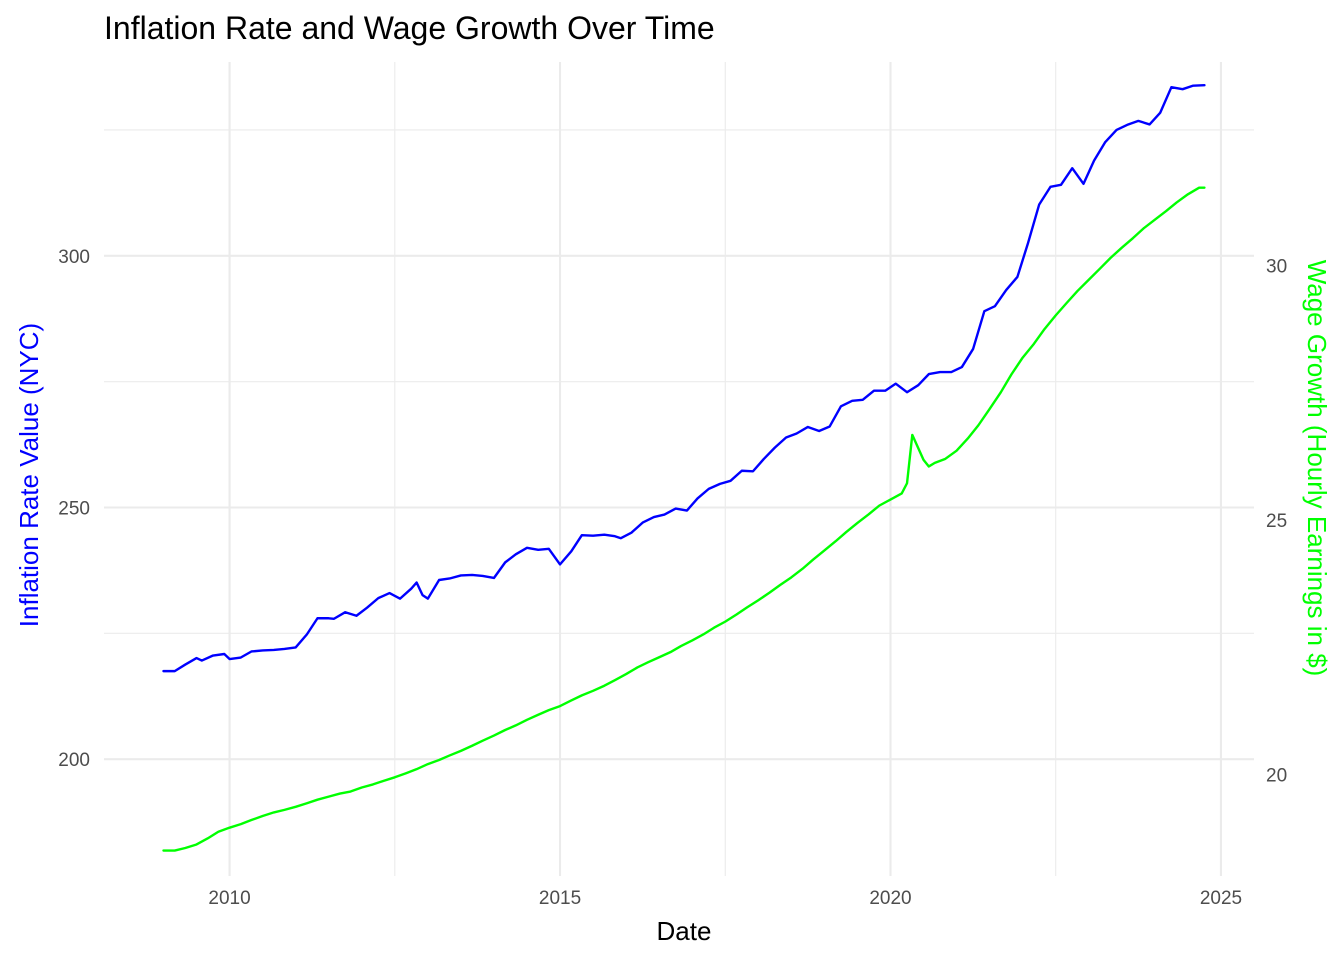  Describe the element at coordinates (890, 898) in the screenshot. I see `x-tick-label: 2020` at that location.